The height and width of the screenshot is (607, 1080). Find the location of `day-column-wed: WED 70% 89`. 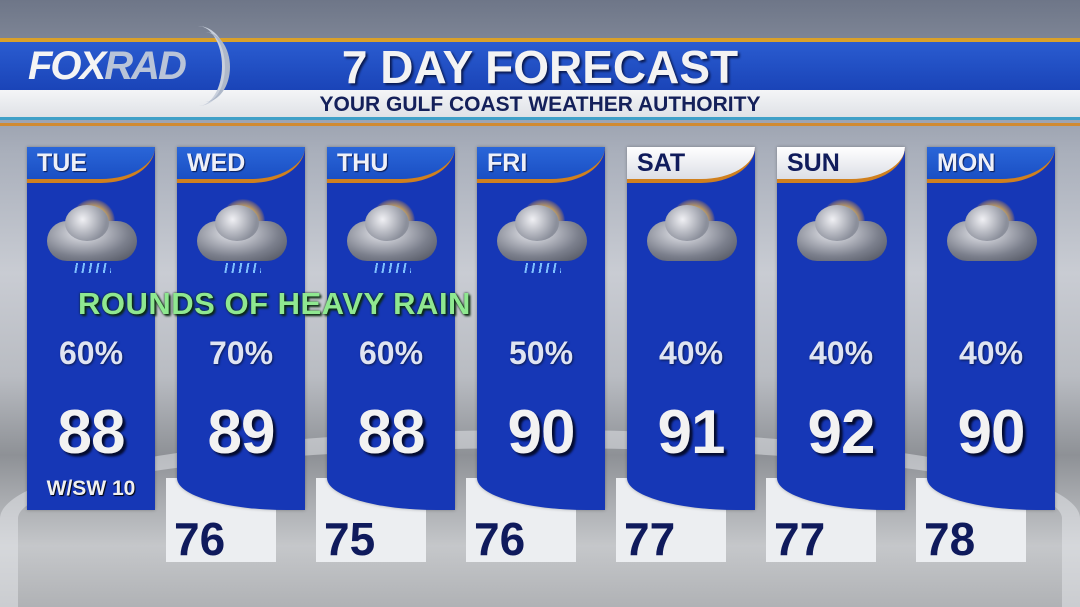

day-column-wed: WED 70% 89 is located at coordinates (241, 328).